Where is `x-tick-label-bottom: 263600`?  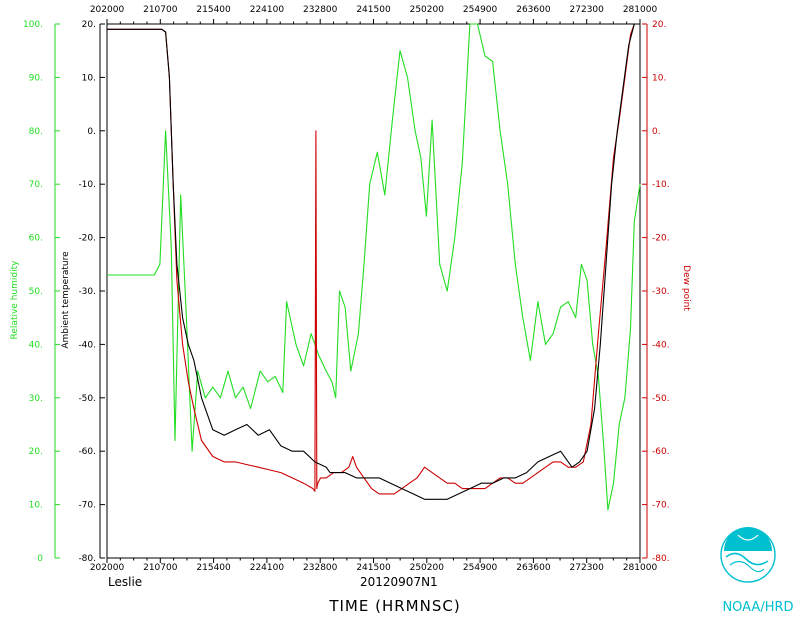 x-tick-label-bottom: 263600 is located at coordinates (533, 568).